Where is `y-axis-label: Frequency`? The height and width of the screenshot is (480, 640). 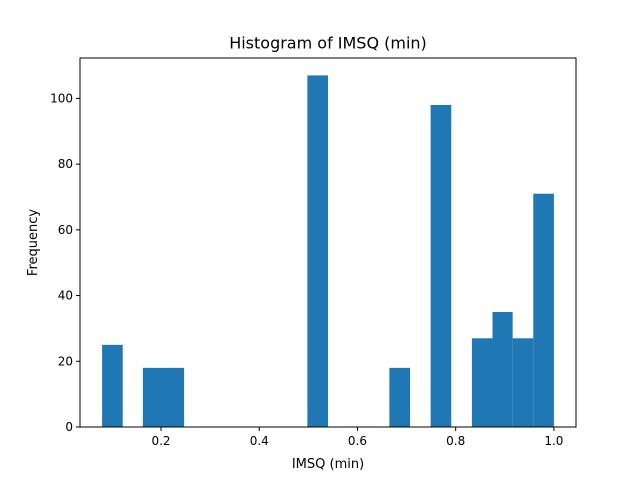 y-axis-label: Frequency is located at coordinates (33, 242).